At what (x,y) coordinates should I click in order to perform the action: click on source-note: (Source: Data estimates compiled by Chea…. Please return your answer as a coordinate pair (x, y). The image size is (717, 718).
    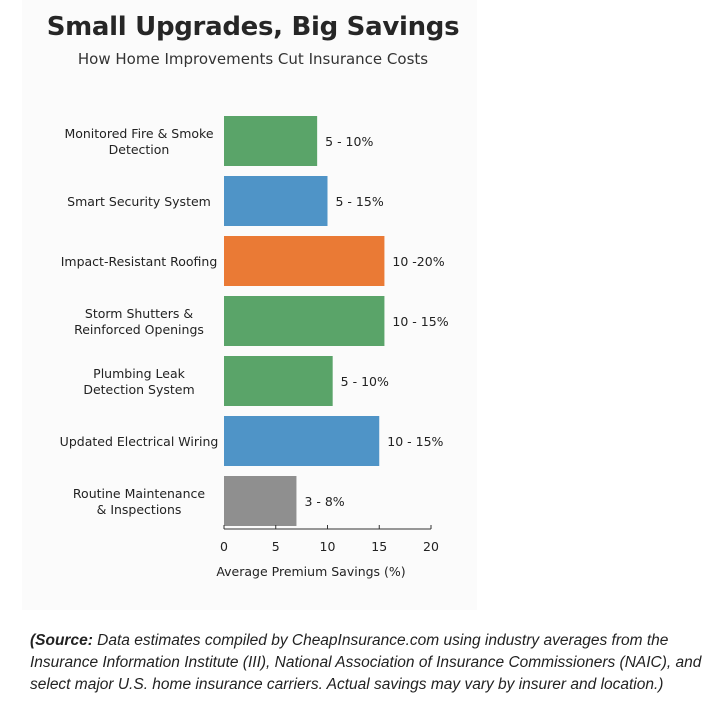
    Looking at the image, I should click on (366, 663).